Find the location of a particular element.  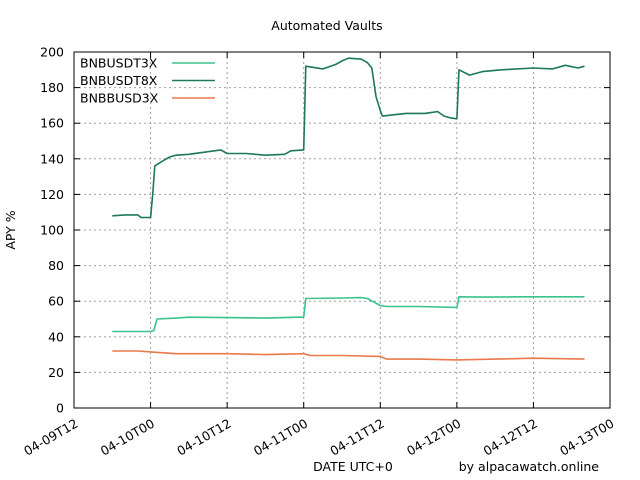

x-tick-label: 04-12T12 is located at coordinates (510, 437).